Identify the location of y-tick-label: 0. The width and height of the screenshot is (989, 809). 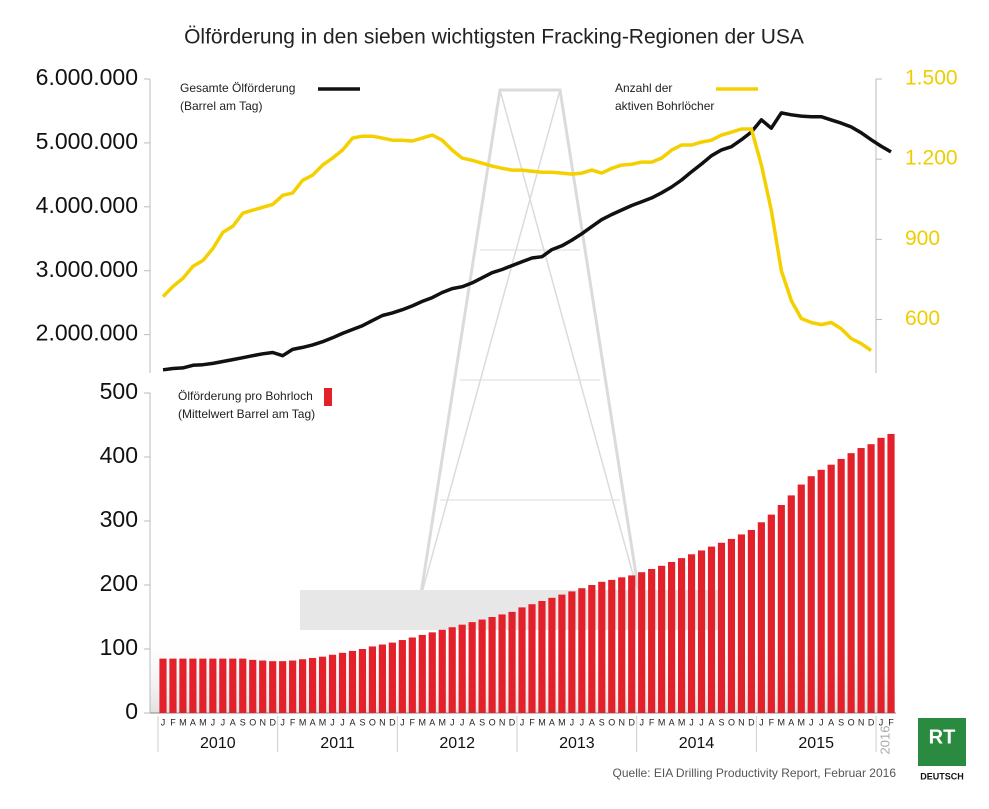
(131, 711).